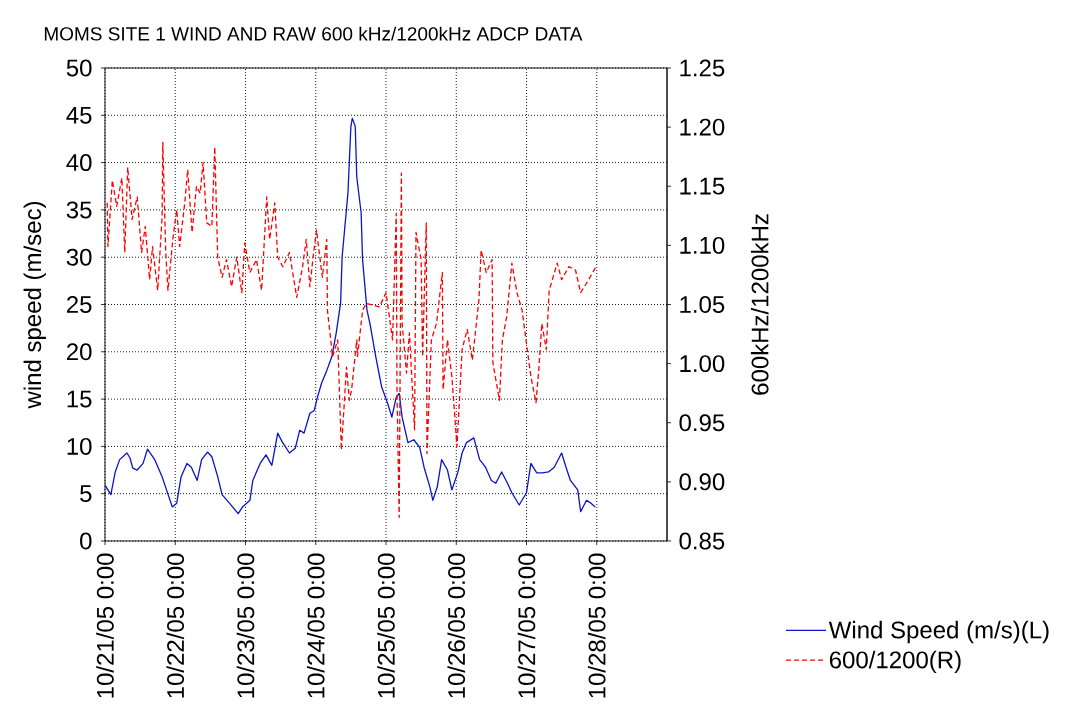 This screenshot has height=717, width=1074. What do you see at coordinates (456, 625) in the screenshot?
I see `x-tick-label: 10/26/05 0:00` at bounding box center [456, 625].